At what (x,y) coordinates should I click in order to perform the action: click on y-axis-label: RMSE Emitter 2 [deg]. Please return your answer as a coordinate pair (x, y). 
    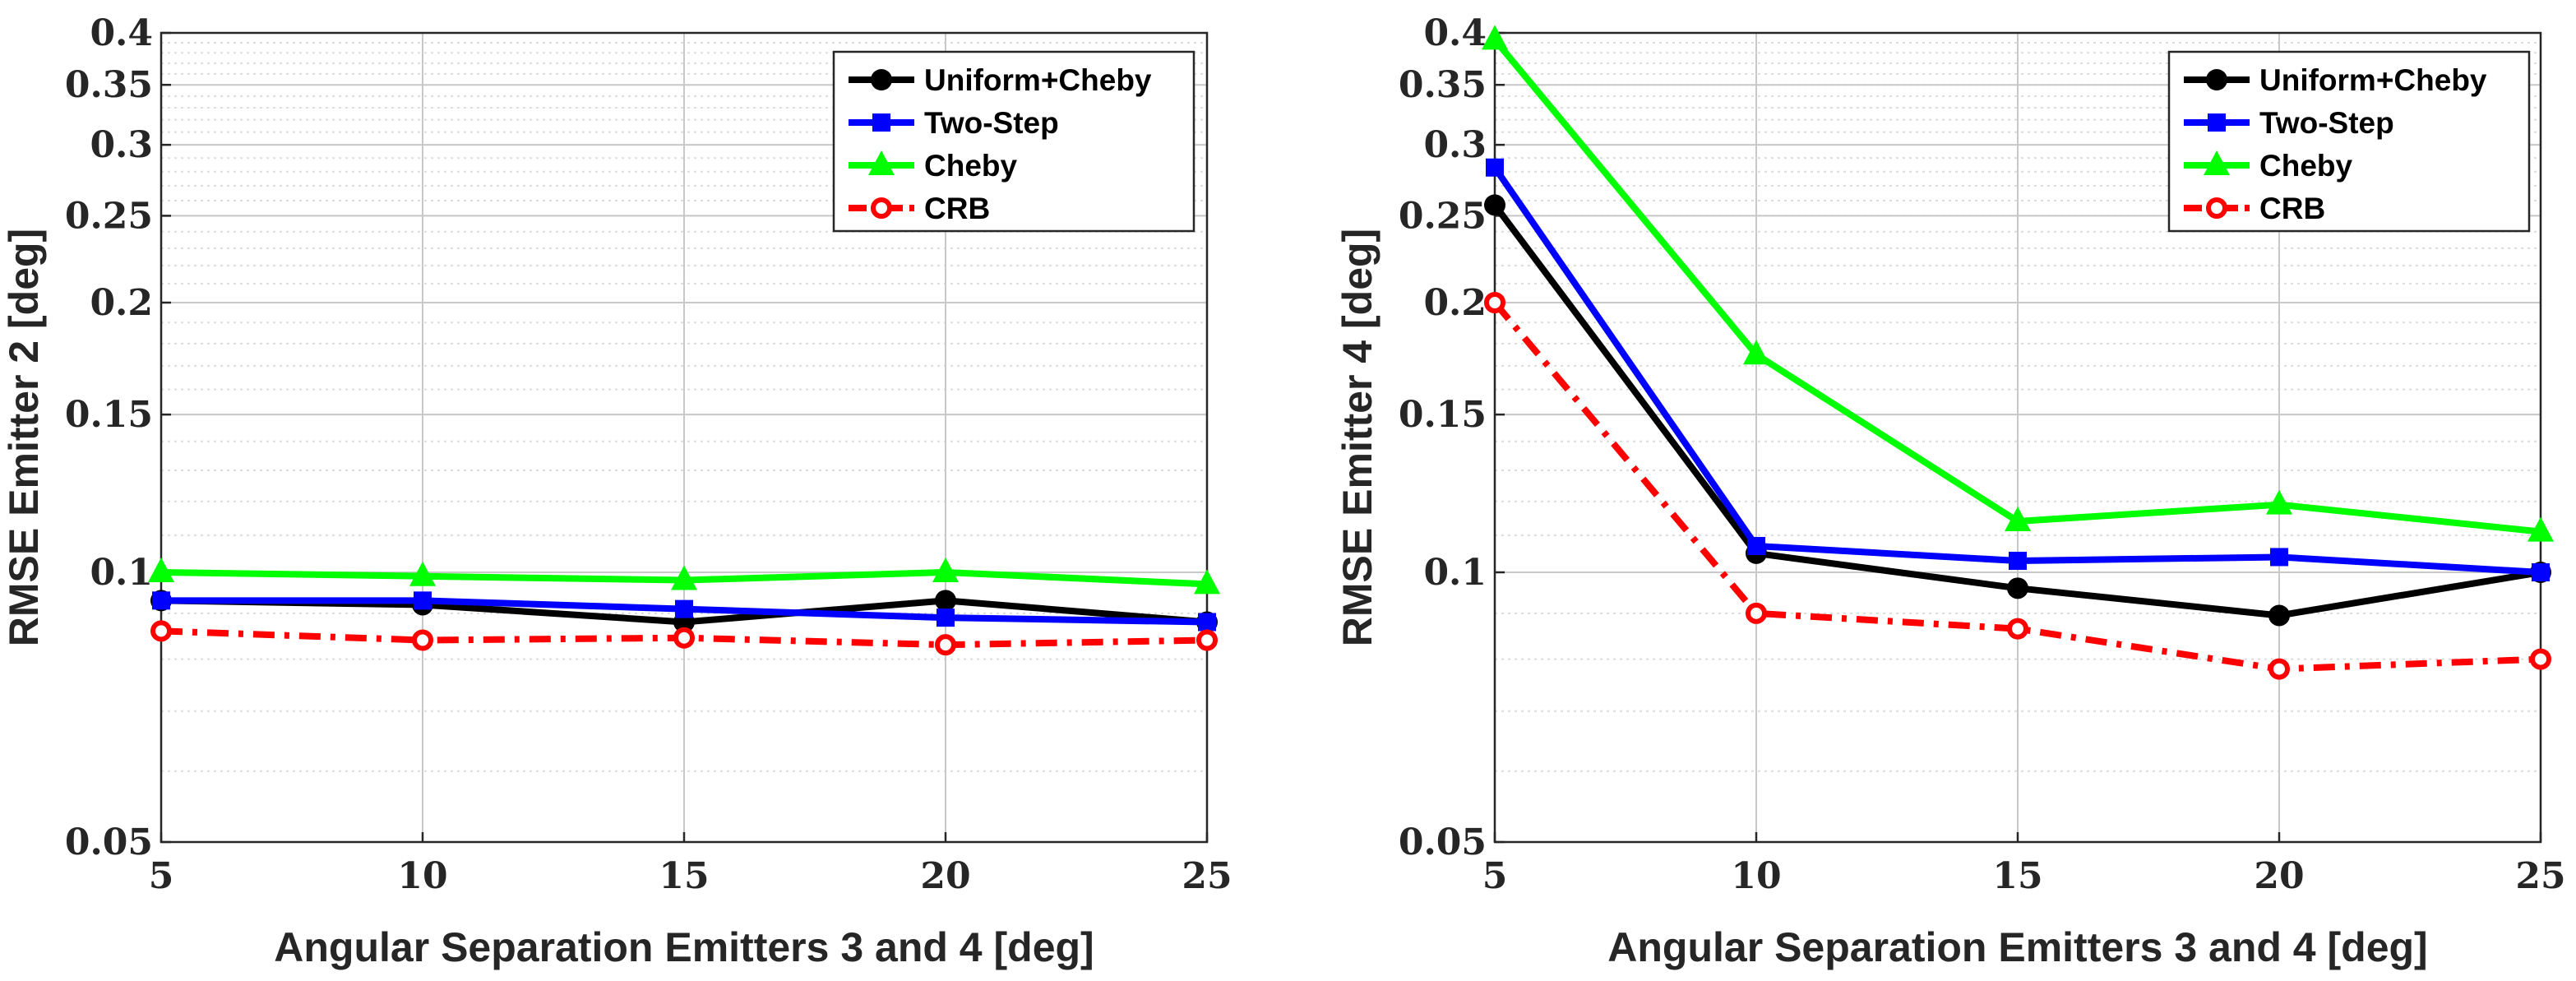
    Looking at the image, I should click on (24, 438).